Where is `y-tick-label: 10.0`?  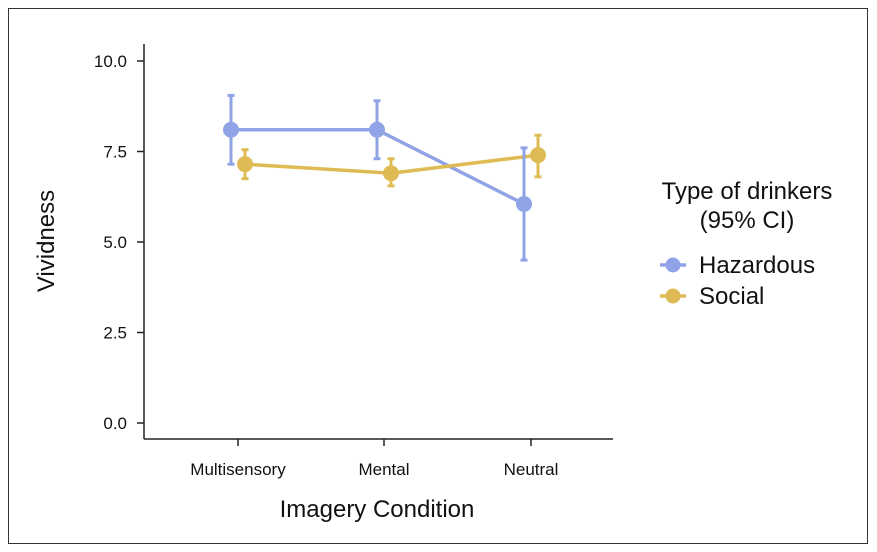
y-tick-label: 10.0 is located at coordinates (110, 61).